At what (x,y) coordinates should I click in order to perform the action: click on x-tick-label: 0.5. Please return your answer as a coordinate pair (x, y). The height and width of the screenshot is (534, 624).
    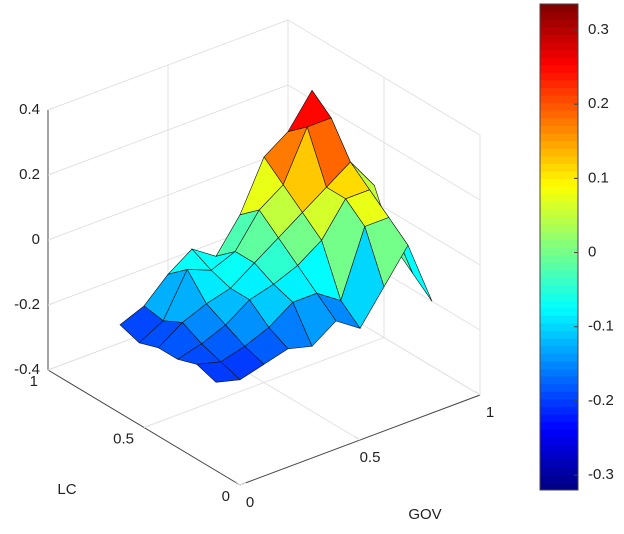
    Looking at the image, I should click on (370, 457).